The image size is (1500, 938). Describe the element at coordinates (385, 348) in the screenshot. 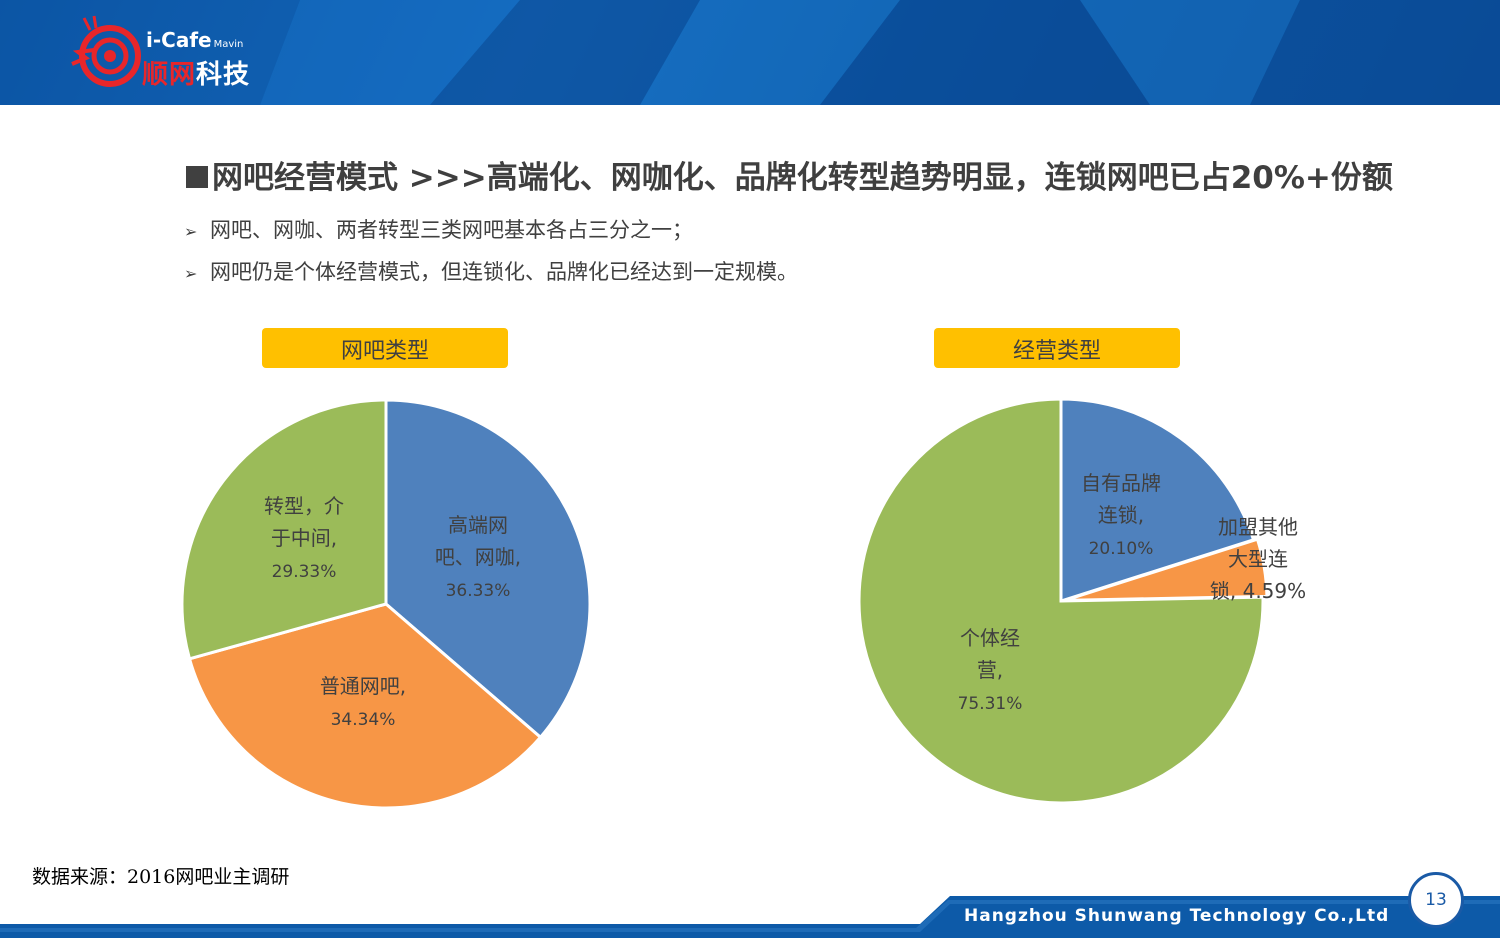

I see `chart1-title: 网吧类型` at that location.